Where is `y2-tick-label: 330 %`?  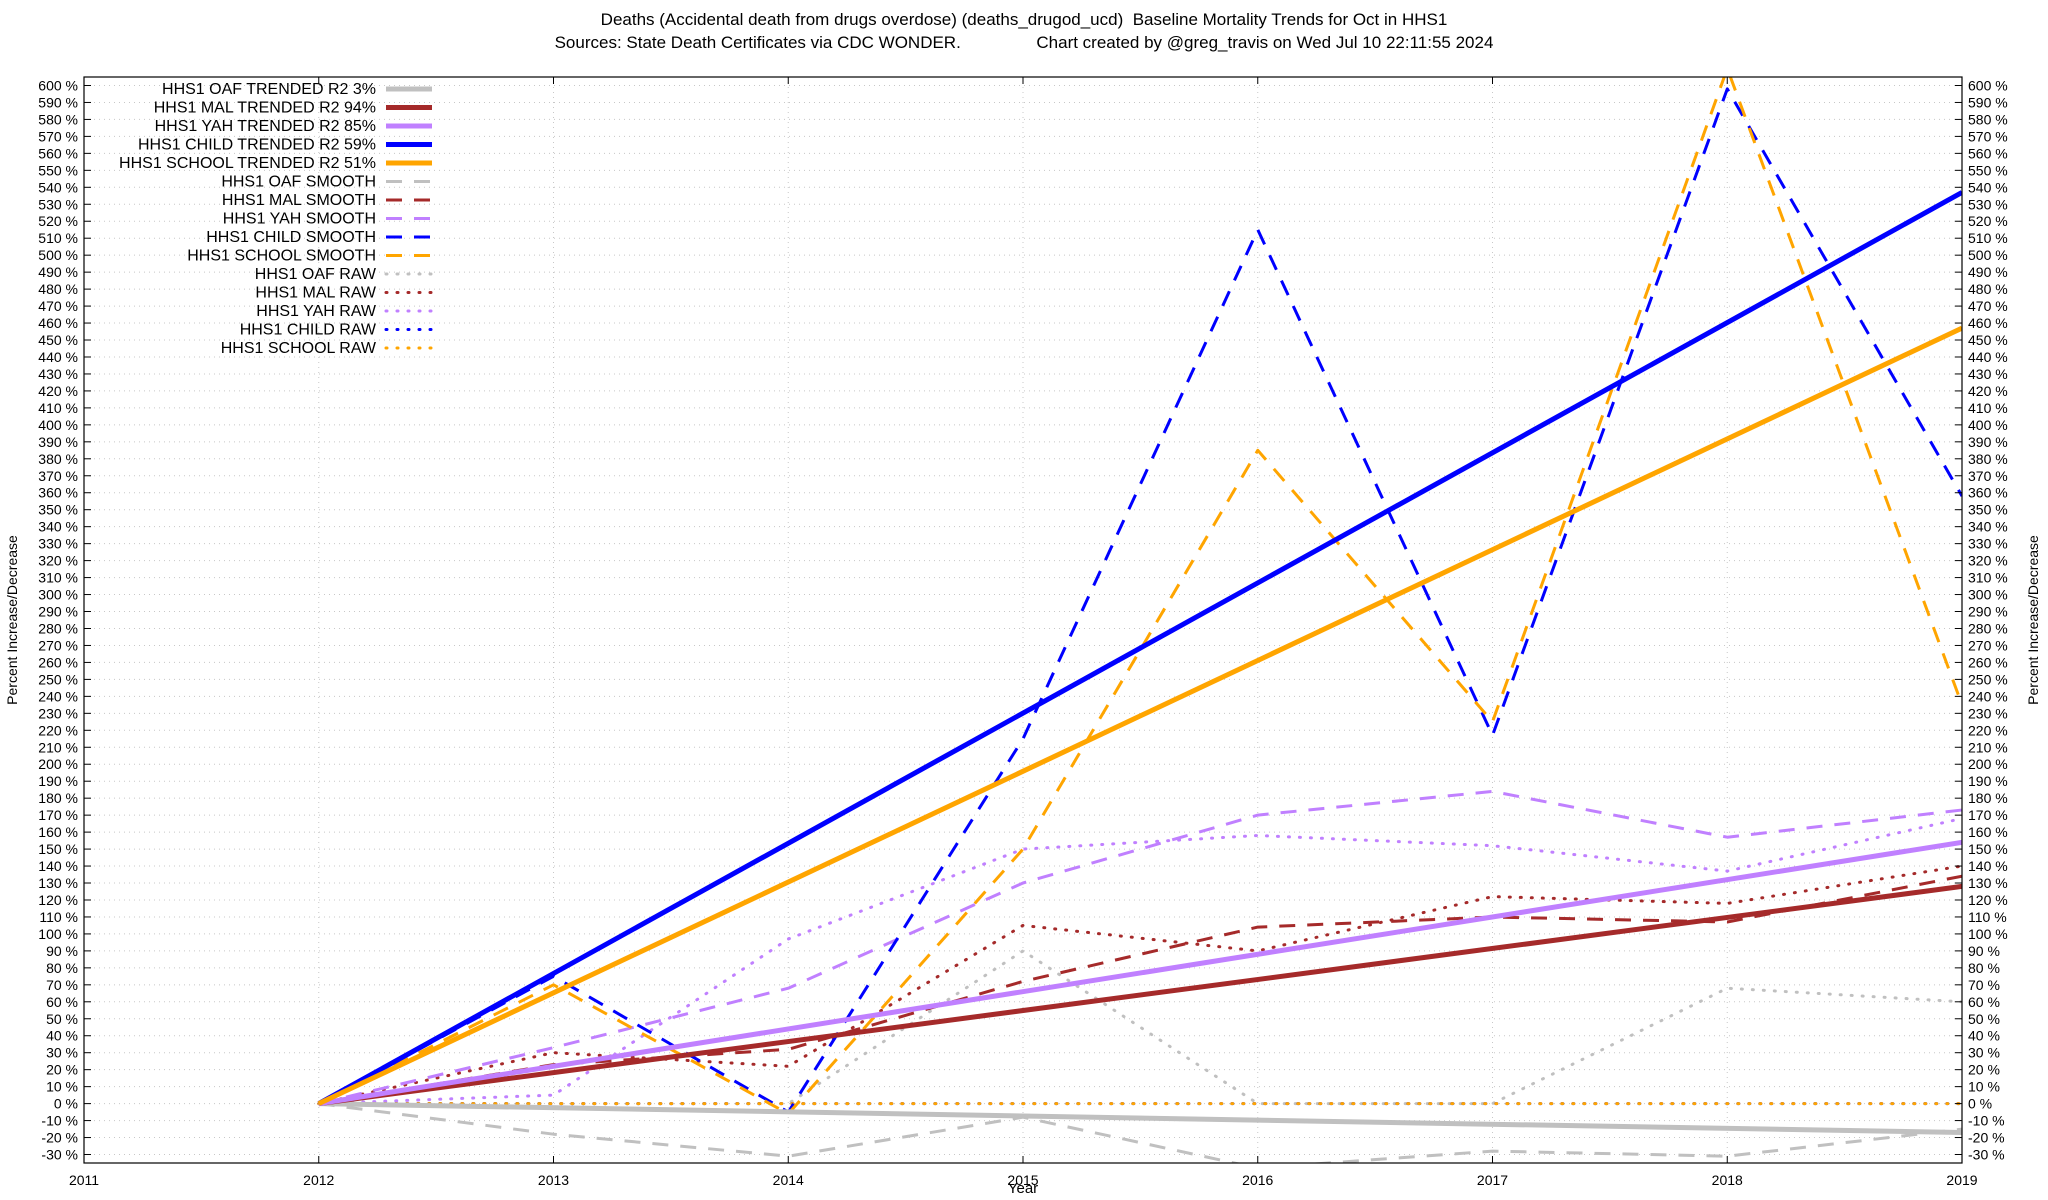 y2-tick-label: 330 % is located at coordinates (1988, 544).